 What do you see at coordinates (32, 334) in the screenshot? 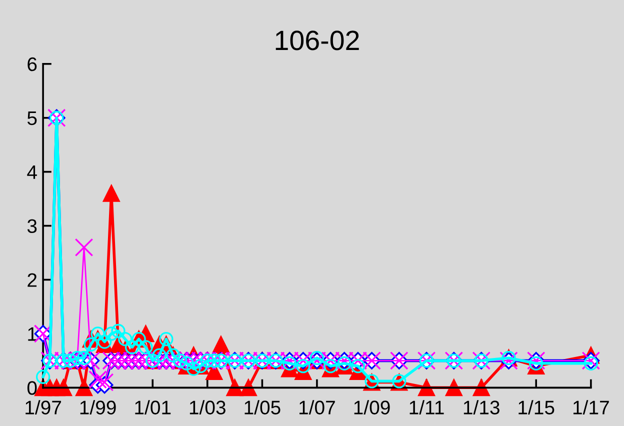
I see `y-tick-label: 1` at bounding box center [32, 334].